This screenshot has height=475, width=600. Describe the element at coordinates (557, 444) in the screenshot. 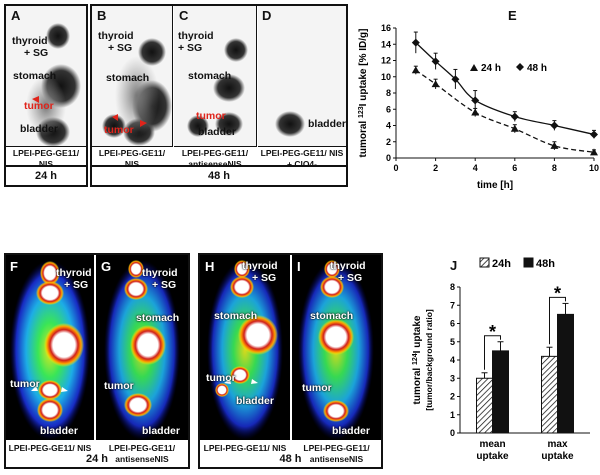

I see `j-xtick-label-line1: max` at that location.